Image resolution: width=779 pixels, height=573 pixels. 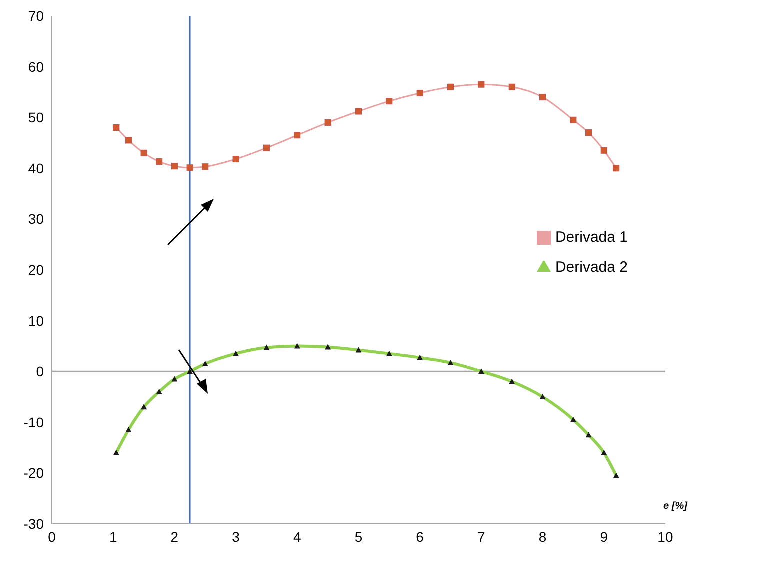 I want to click on x-tick-label: 0, so click(x=52, y=536).